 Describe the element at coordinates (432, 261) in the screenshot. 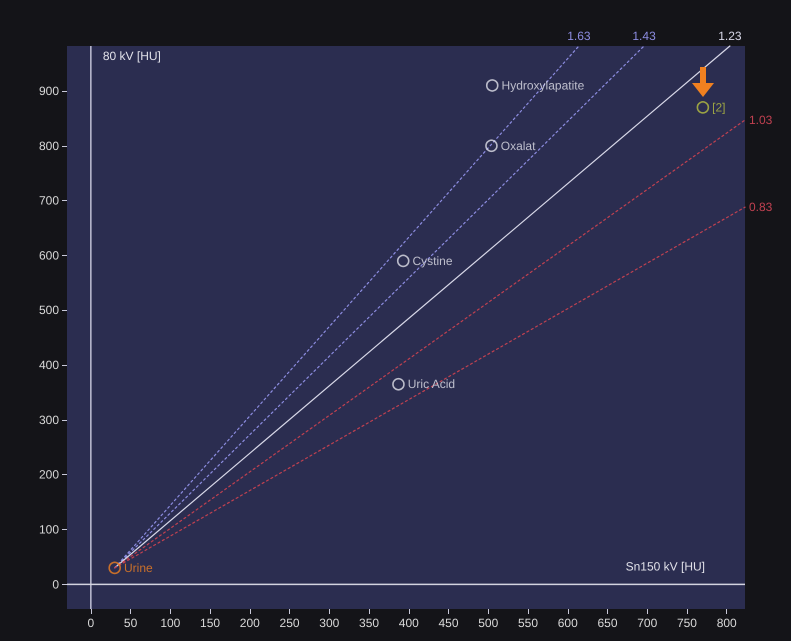

I see `series-label: Cystine` at that location.